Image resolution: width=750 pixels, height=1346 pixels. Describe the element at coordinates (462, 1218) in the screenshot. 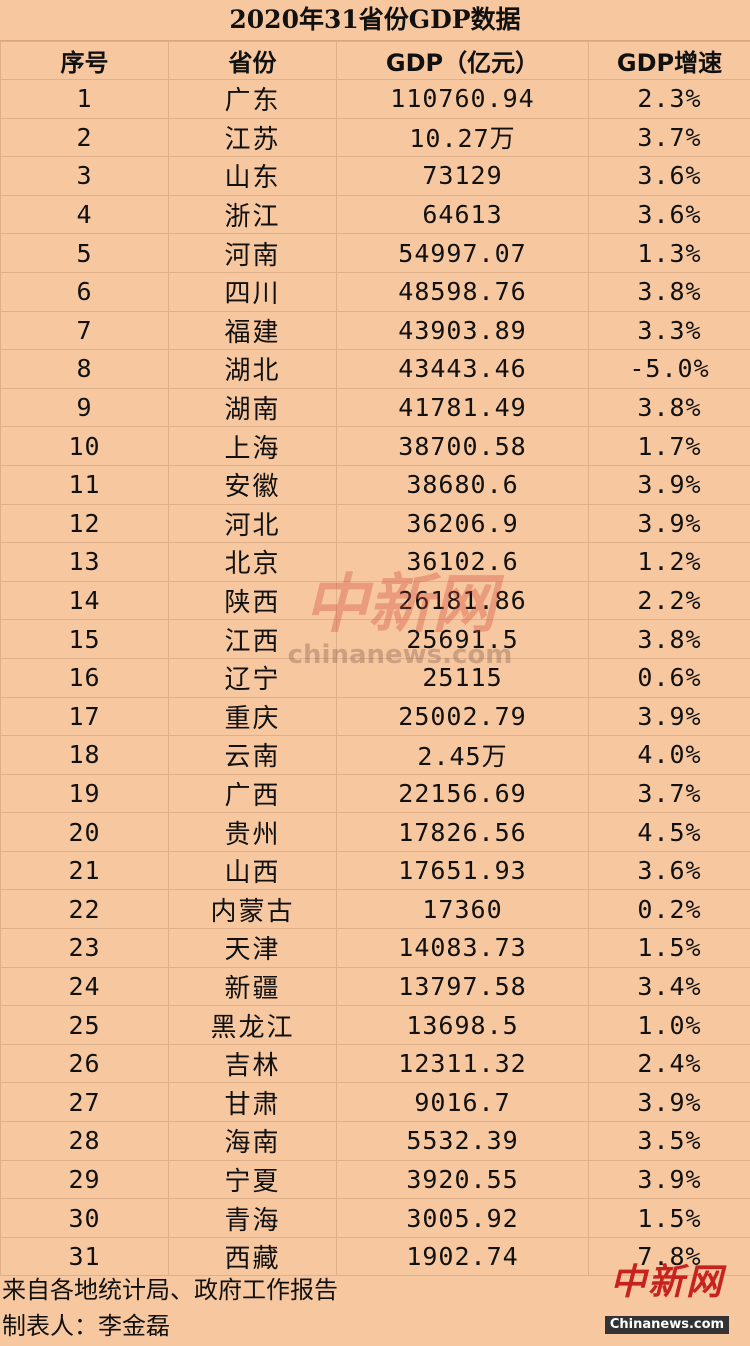

I see `cell-gdp: 3005.92` at that location.